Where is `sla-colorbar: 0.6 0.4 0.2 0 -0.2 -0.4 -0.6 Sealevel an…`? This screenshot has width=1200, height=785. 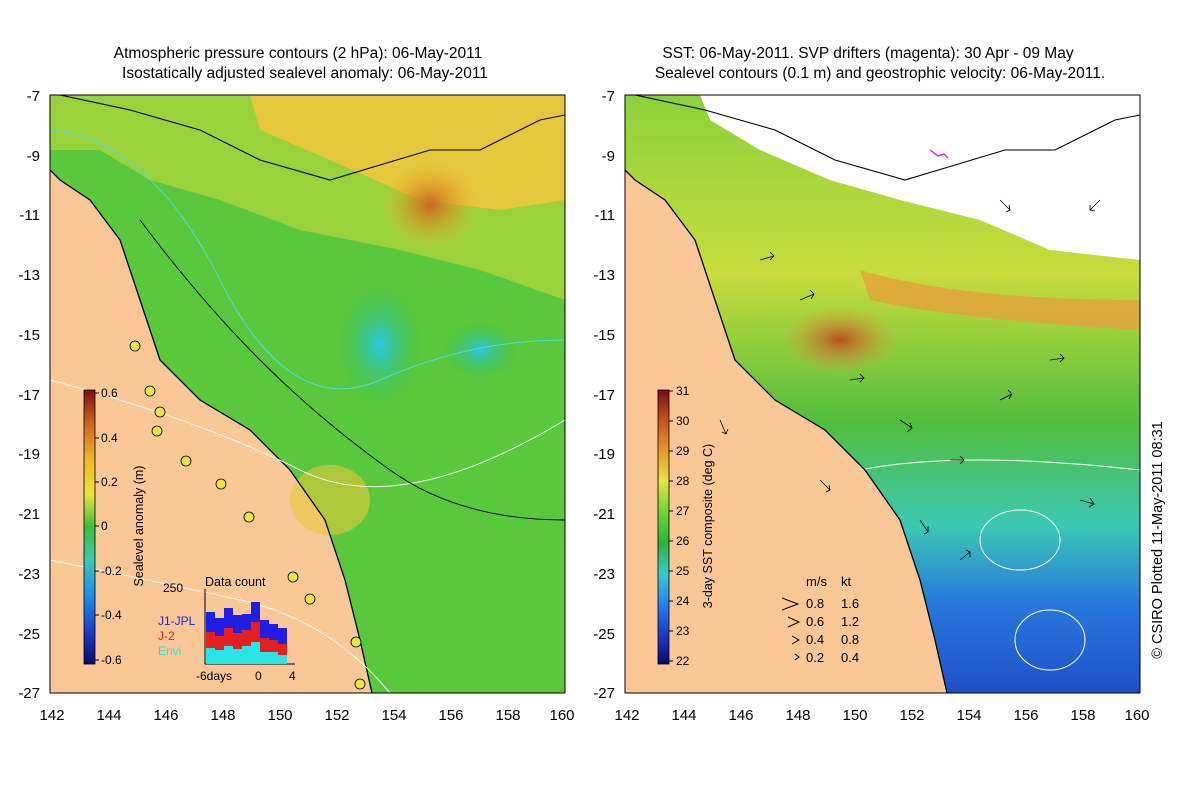 sla-colorbar: 0.6 0.4 0.2 0 -0.2 -0.4 -0.6 Sealevel an… is located at coordinates (114, 526).